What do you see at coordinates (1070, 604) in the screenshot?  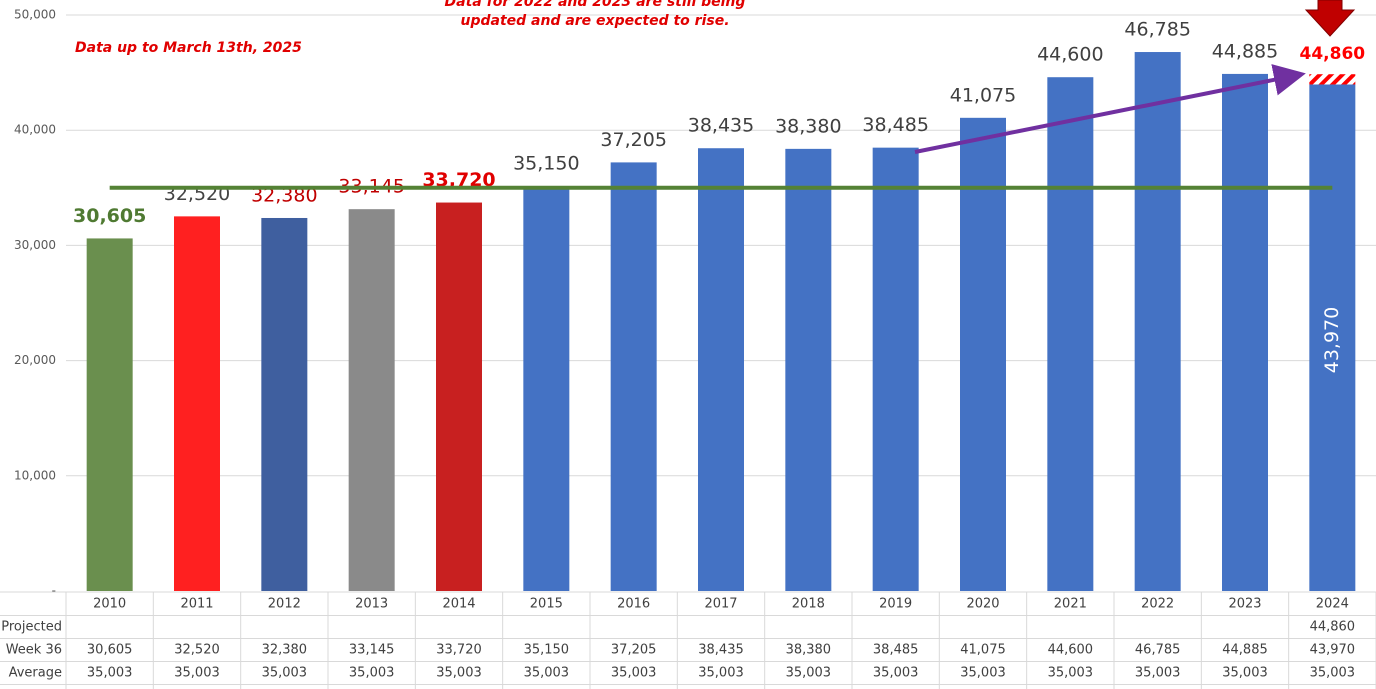 I see `x-tick-label: 2021` at bounding box center [1070, 604].